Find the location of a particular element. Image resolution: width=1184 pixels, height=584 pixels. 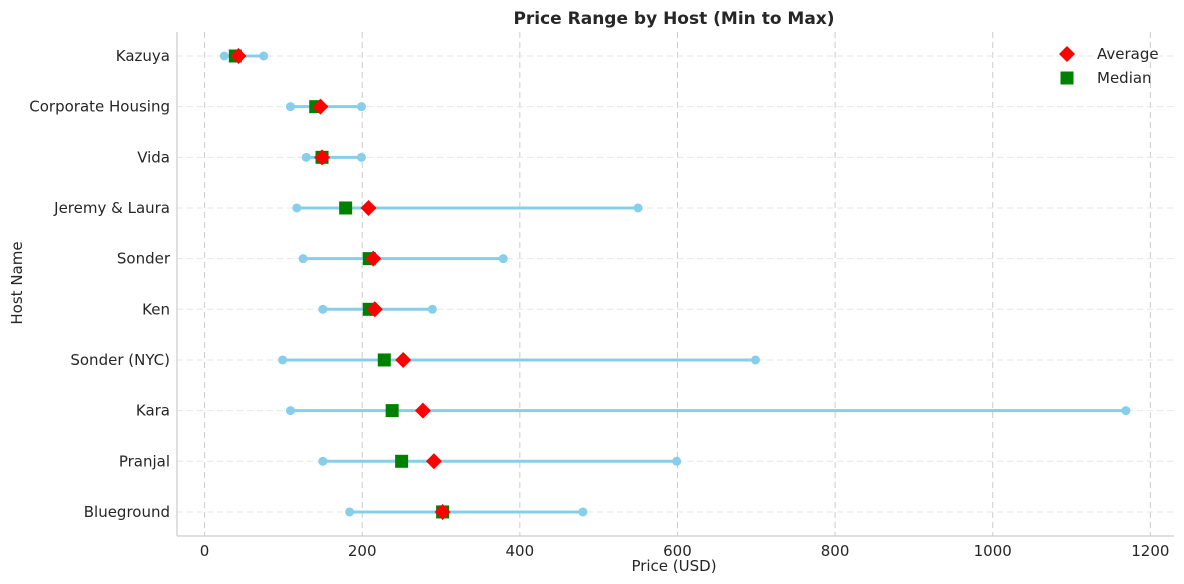

y-tick-label: Ken is located at coordinates (156, 309).